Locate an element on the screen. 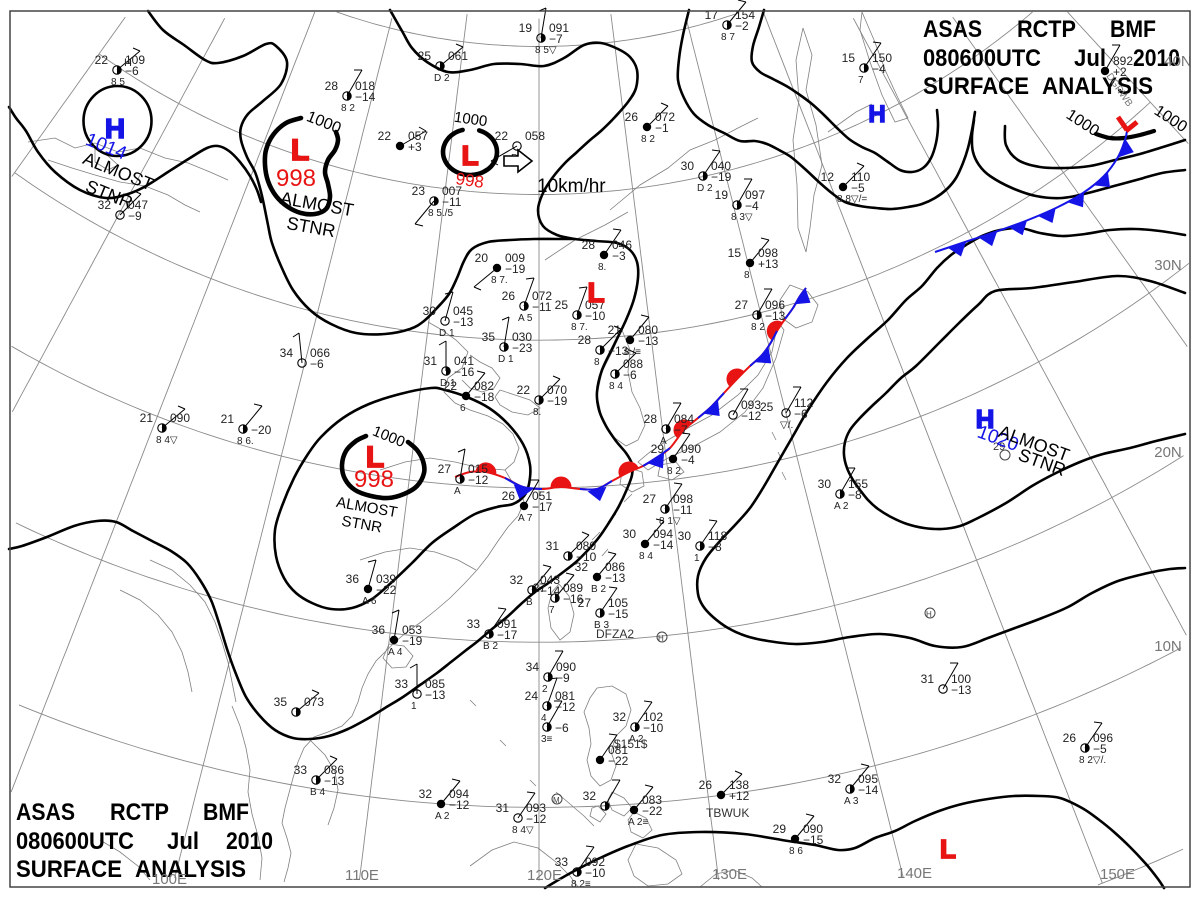  svg-text: +13 is located at coordinates (768, 264).